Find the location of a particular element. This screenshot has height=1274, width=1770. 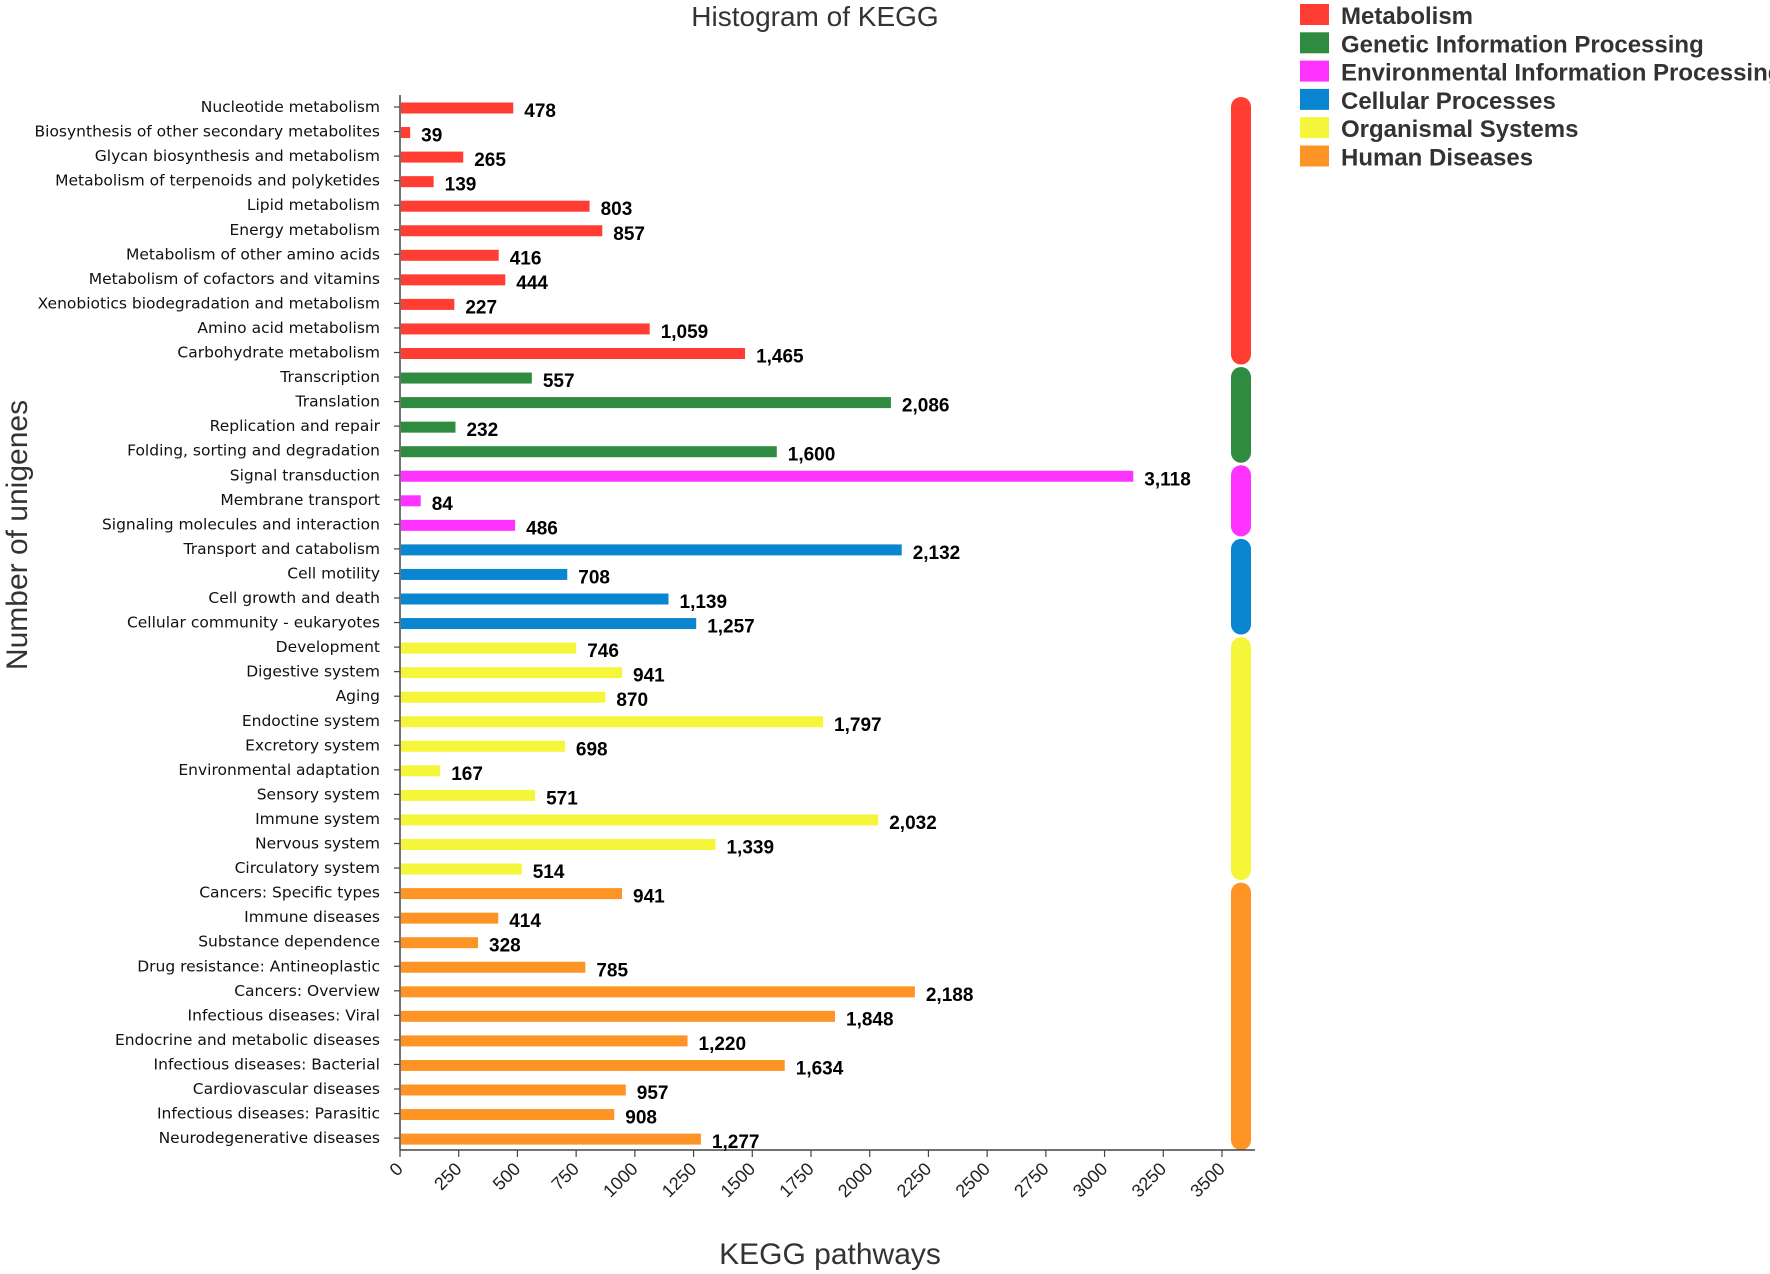

x-tick-label: 750 is located at coordinates (565, 1176).